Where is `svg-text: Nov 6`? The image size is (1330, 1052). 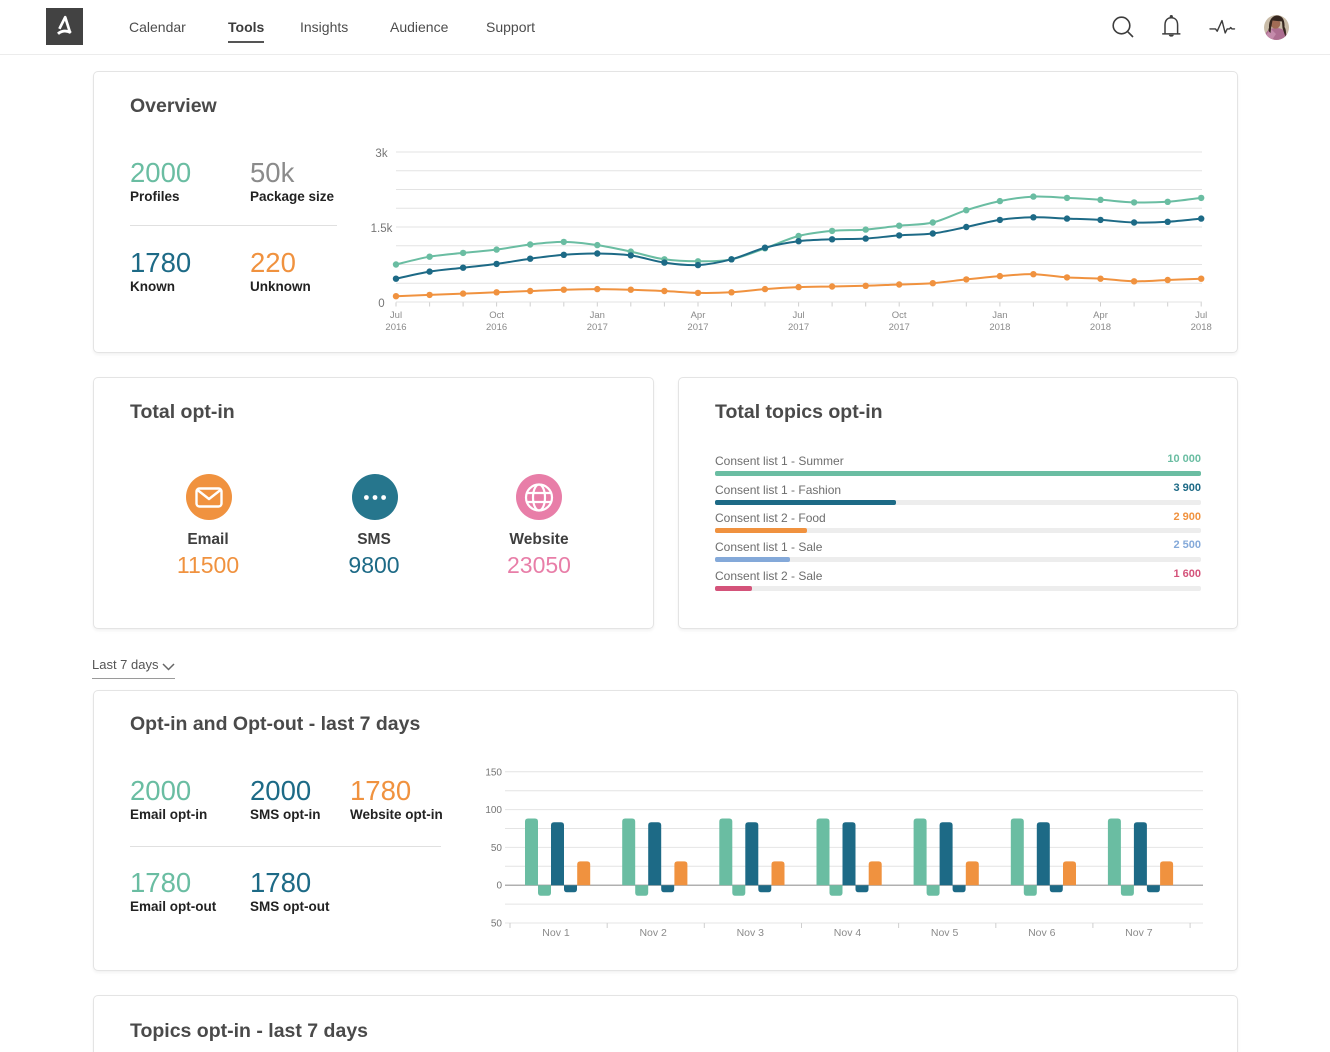
svg-text: Nov 6 is located at coordinates (1042, 933).